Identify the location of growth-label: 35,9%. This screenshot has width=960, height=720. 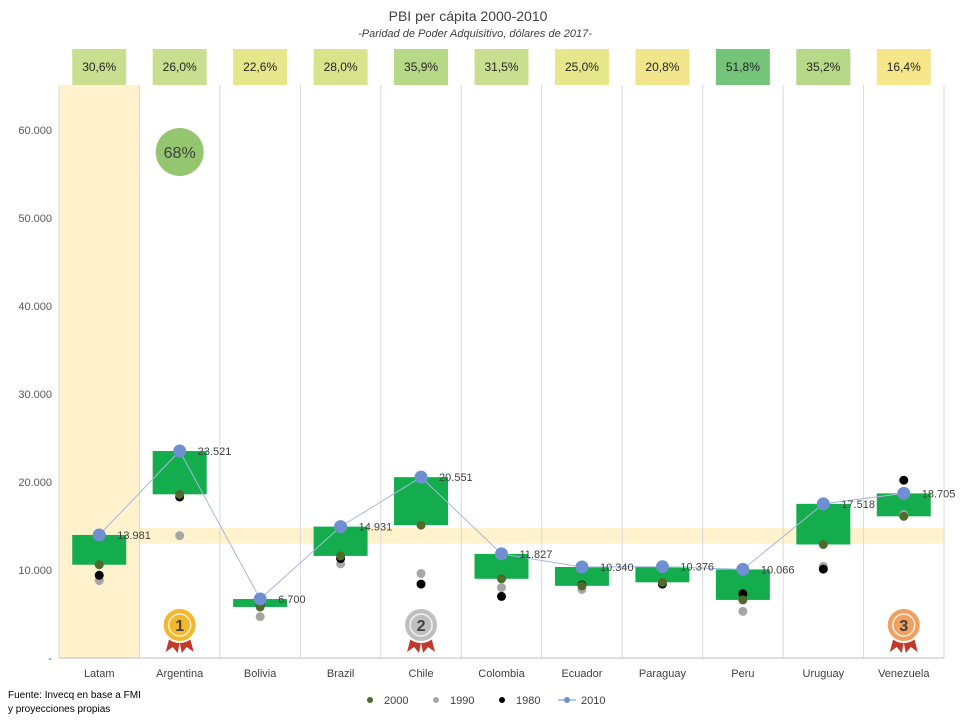
(421, 67).